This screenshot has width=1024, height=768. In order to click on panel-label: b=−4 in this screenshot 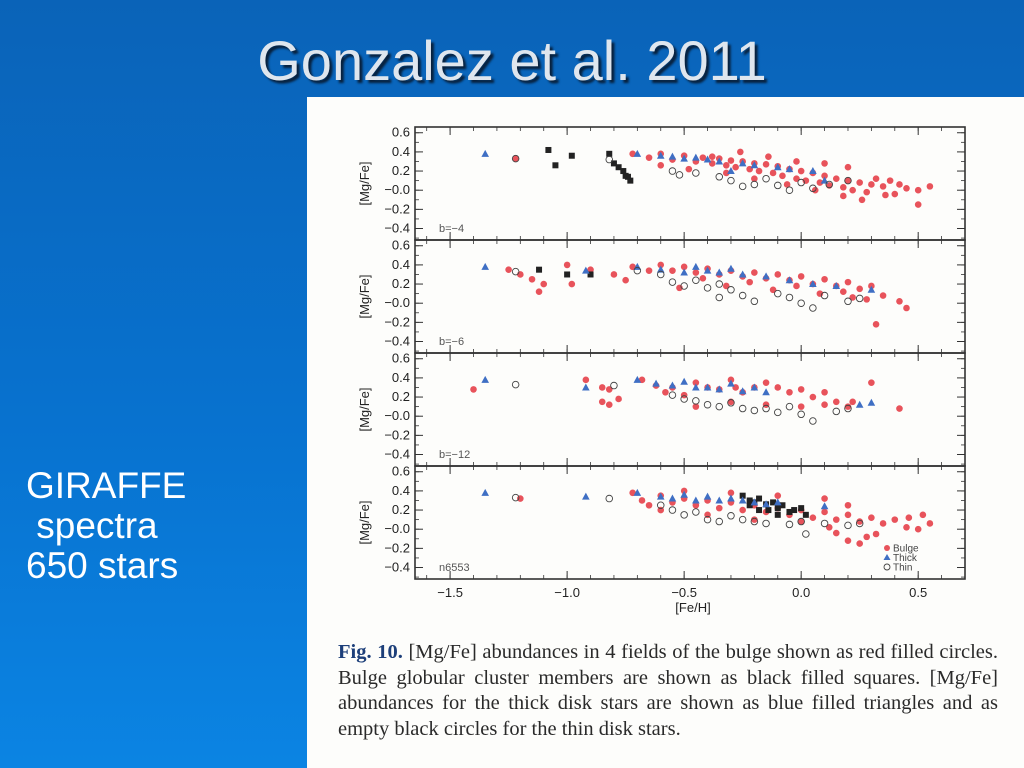, I will do `click(451, 229)`.